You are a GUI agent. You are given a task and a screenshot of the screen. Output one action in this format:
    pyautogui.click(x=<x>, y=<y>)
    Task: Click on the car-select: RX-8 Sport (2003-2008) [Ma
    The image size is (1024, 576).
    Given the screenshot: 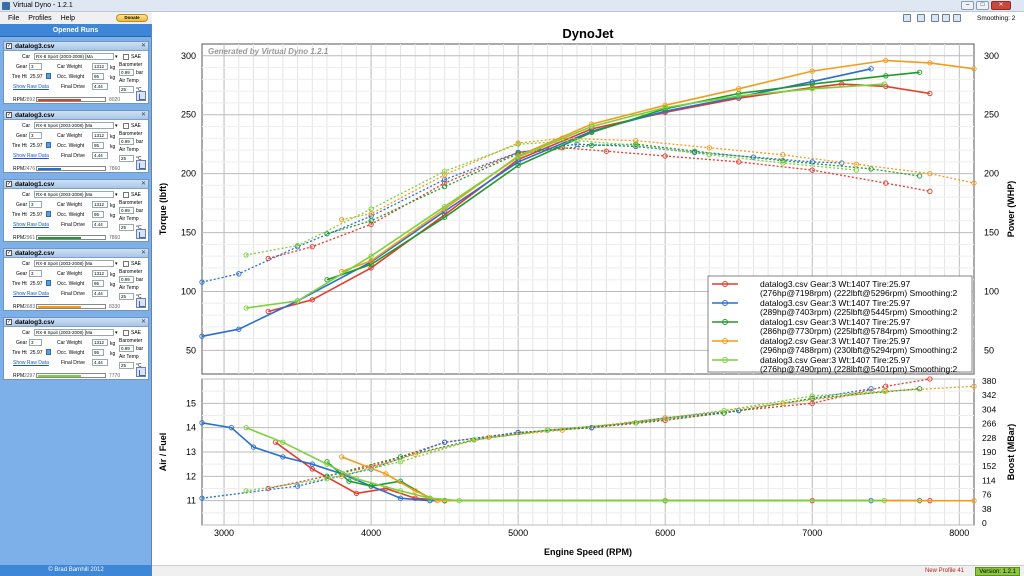 What is the action you would take?
    pyautogui.click(x=74, y=56)
    